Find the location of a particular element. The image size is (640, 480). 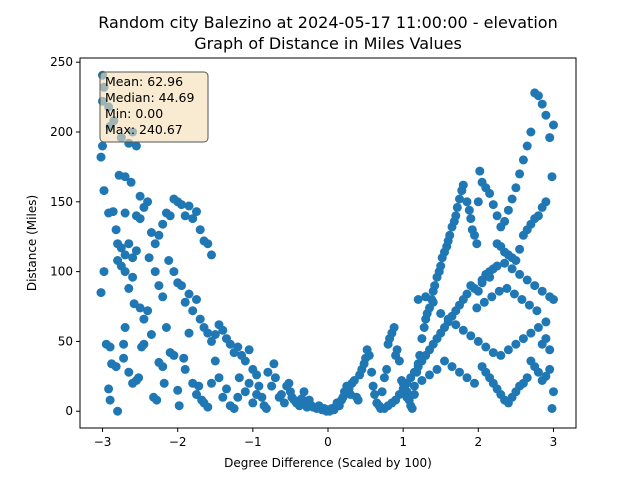

stats-median: Median: 44.69 is located at coordinates (149, 97).